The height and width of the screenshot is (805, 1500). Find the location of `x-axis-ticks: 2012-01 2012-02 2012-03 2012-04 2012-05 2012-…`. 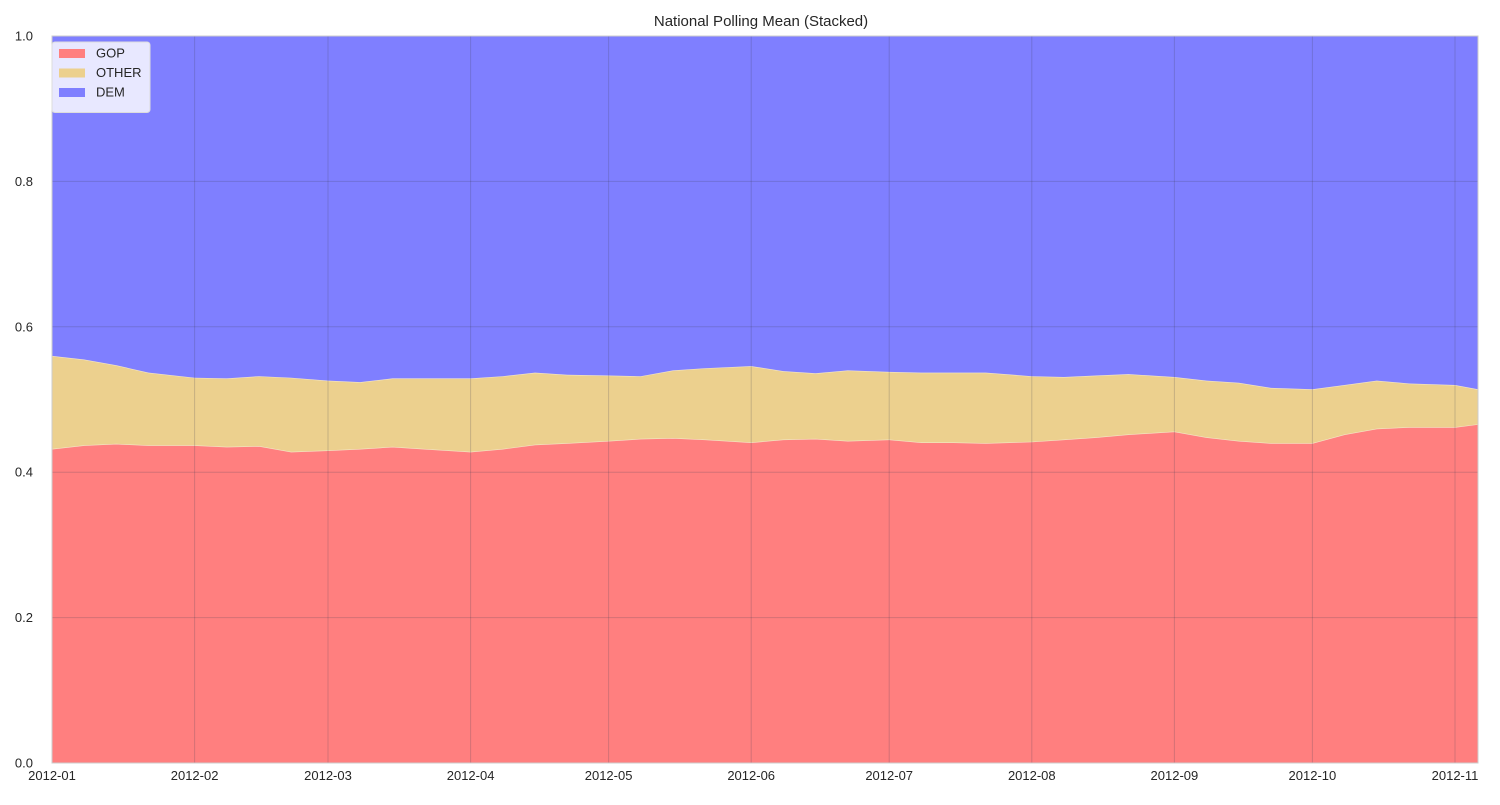

x-axis-ticks: 2012-01 2012-02 2012-03 2012-04 2012-05 2012-… is located at coordinates (753, 775).